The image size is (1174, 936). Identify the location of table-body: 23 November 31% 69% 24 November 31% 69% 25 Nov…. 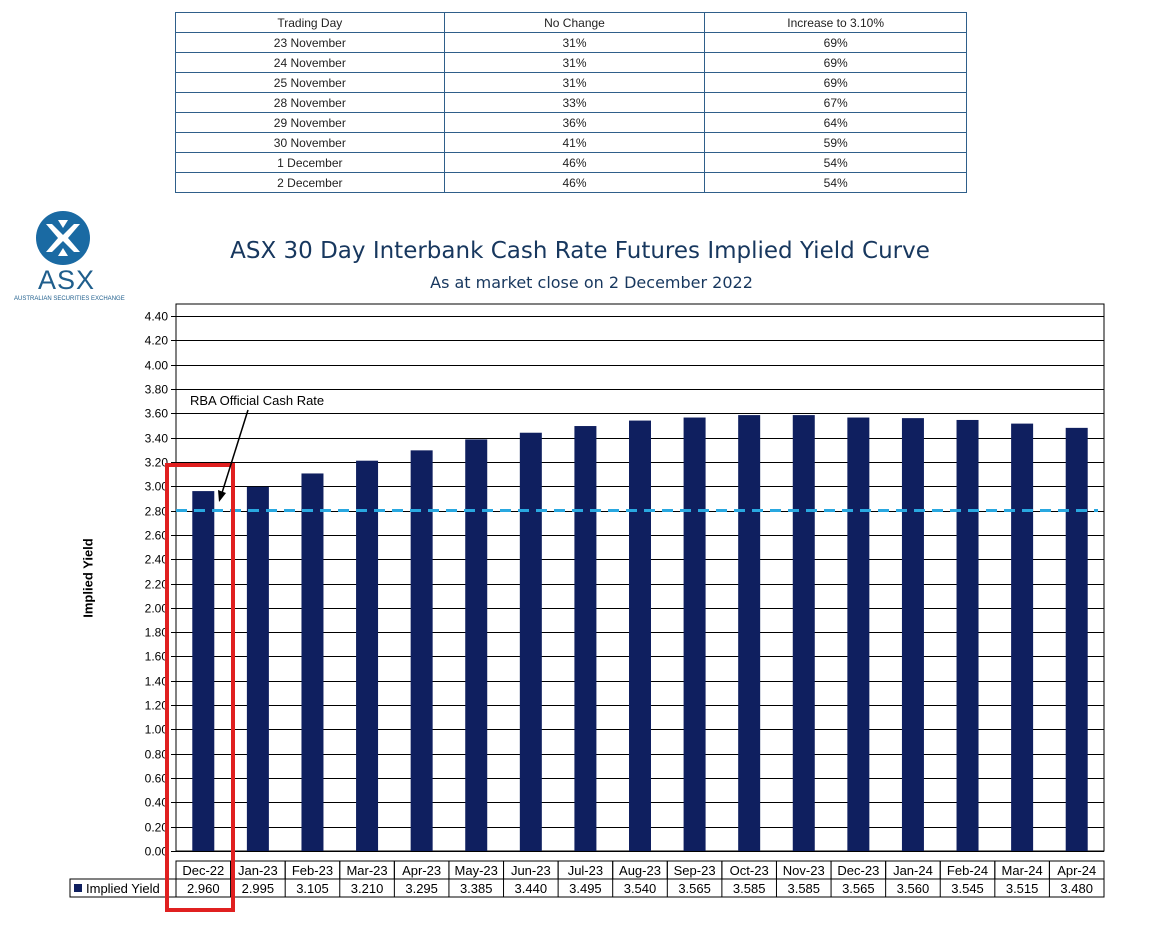
(571, 112).